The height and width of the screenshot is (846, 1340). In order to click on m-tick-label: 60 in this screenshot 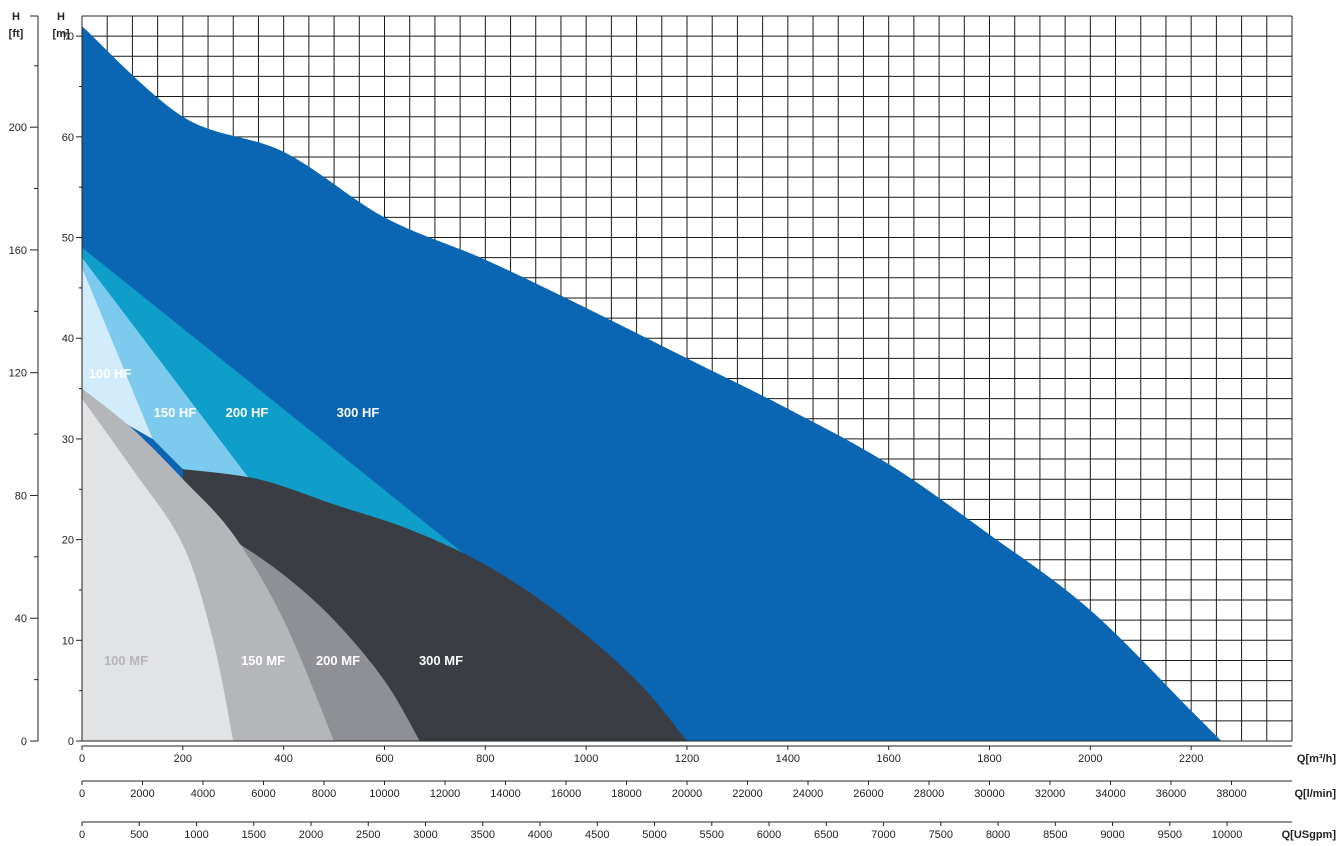, I will do `click(68, 138)`.